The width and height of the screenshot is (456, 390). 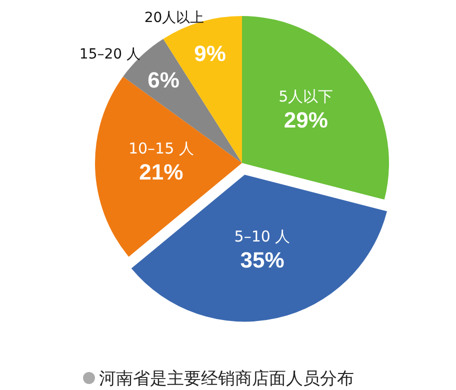 I want to click on slice-label: 10–15 人, so click(x=161, y=149).